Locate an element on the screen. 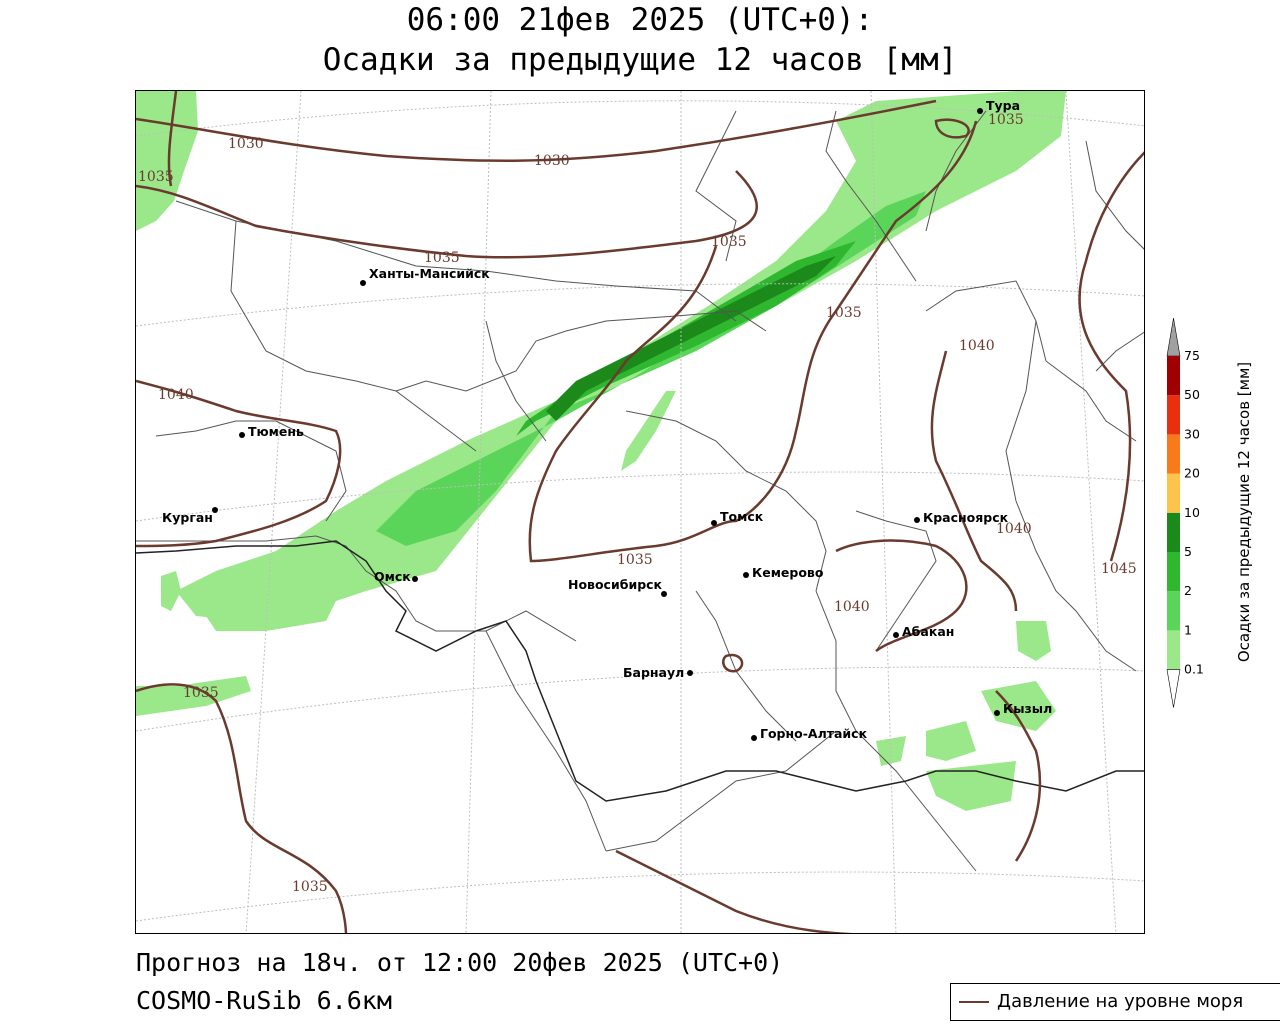 The image size is (1280, 1024). city-kemerovo: Кемерово is located at coordinates (783, 572).